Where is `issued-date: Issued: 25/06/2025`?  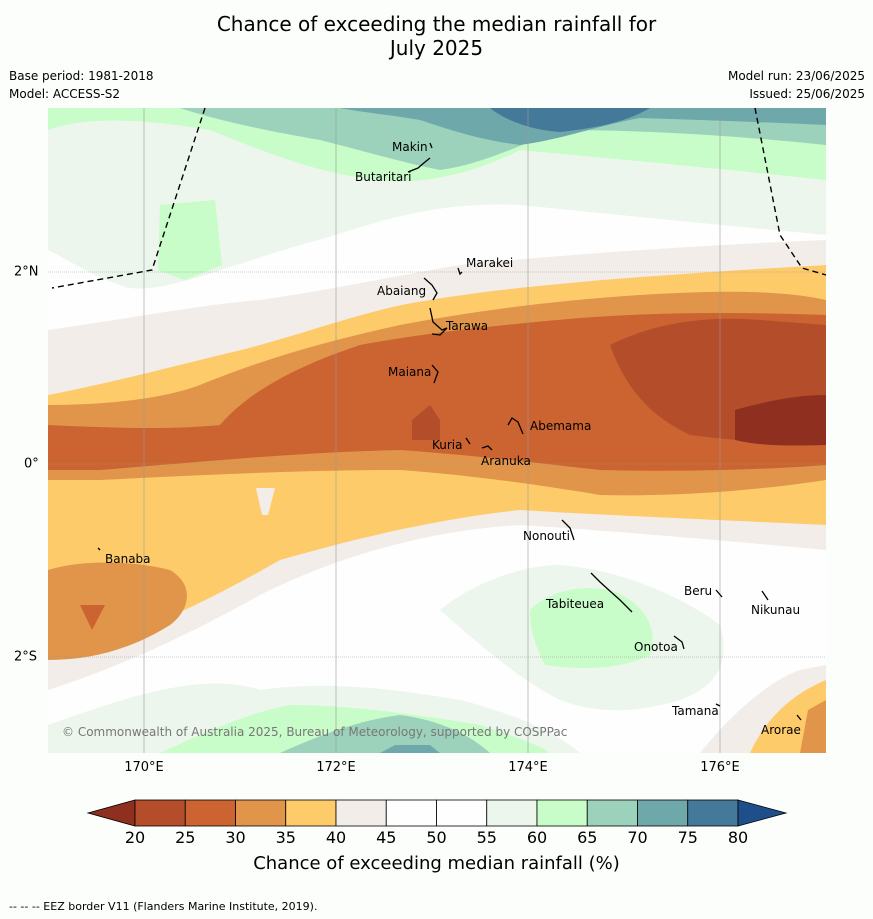 issued-date: Issued: 25/06/2025 is located at coordinates (807, 94).